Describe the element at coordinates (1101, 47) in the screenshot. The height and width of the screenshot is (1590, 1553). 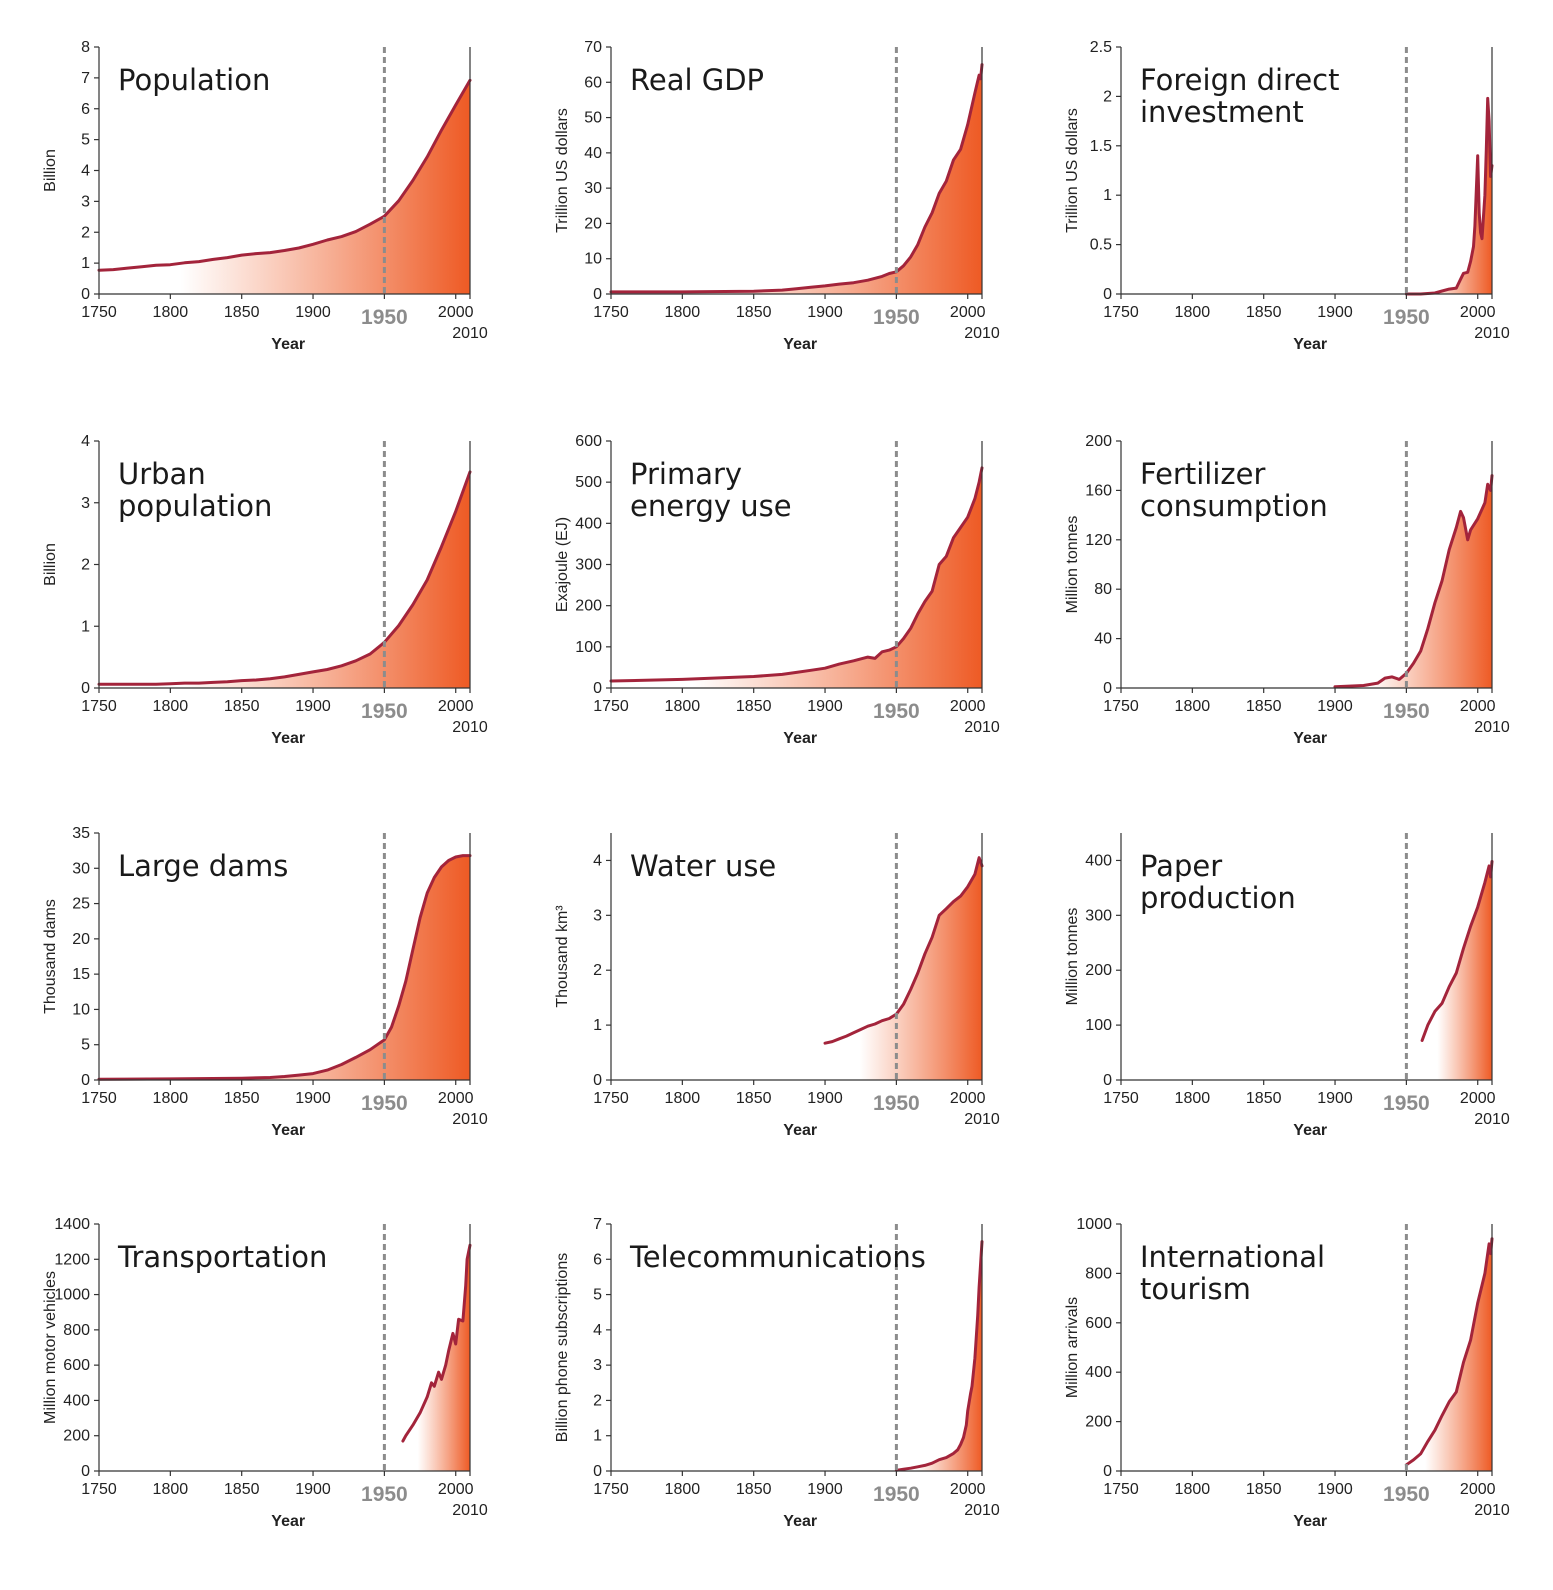
I see `y-tick-label: 2.5` at that location.